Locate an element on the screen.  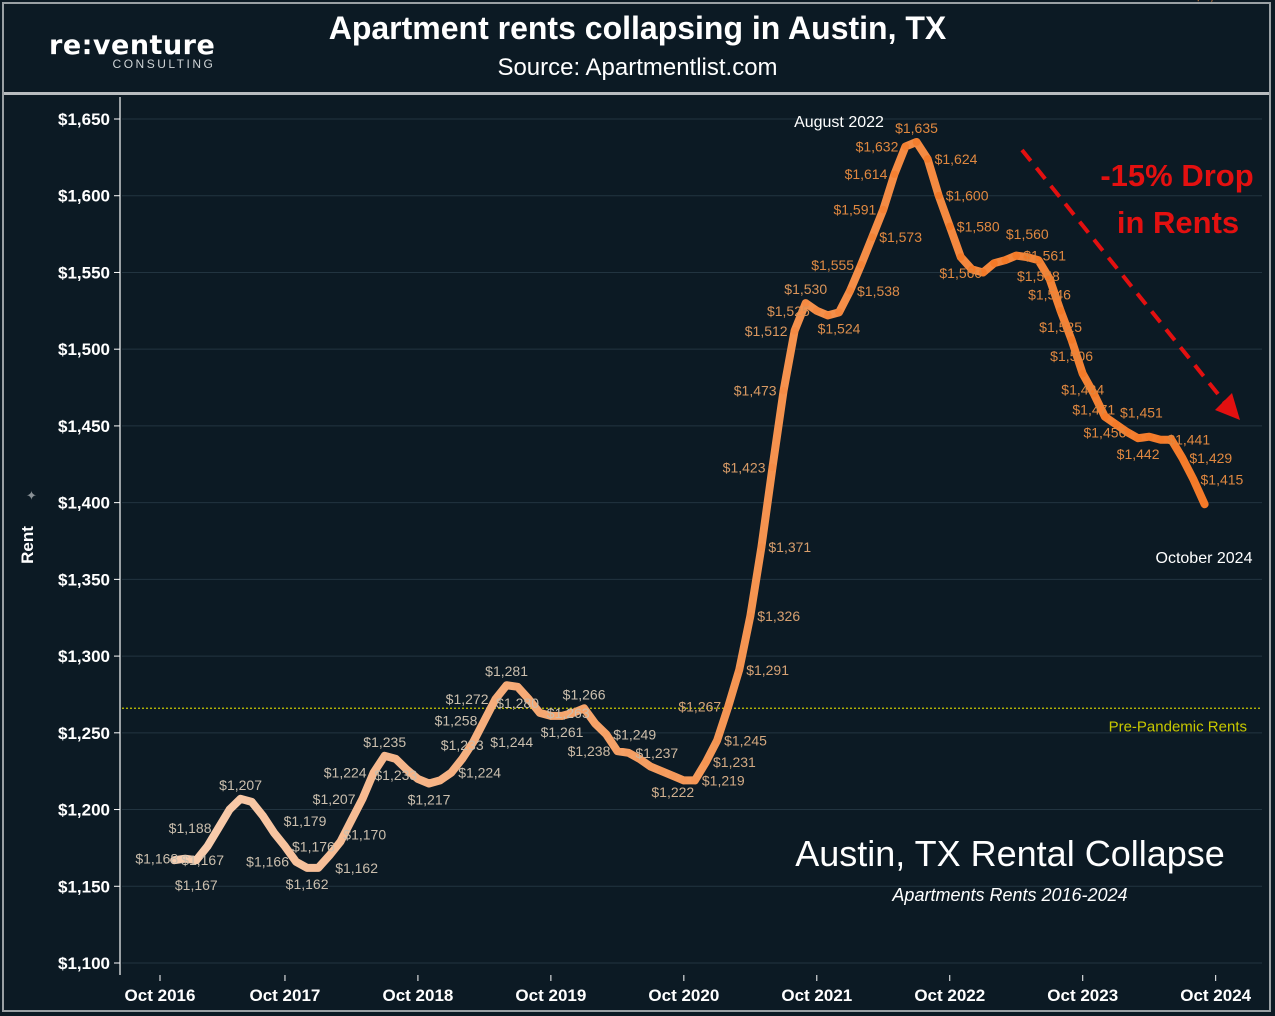
data-label: $1,170 is located at coordinates (364, 835).